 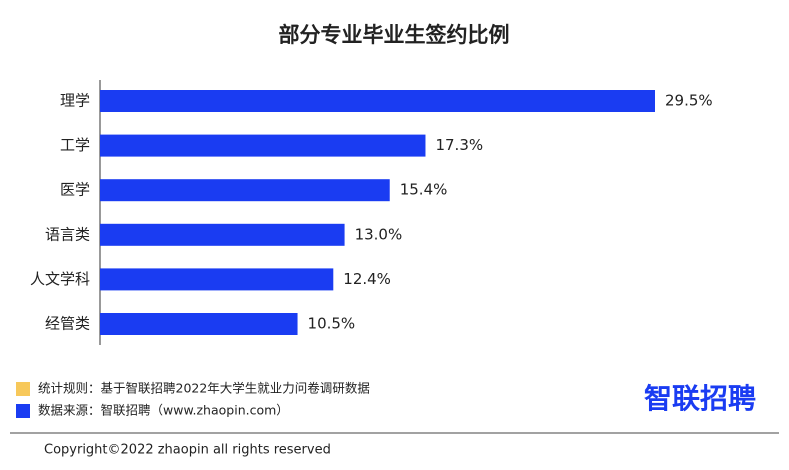 What do you see at coordinates (424, 190) in the screenshot?
I see `value-label: 15.4%` at bounding box center [424, 190].